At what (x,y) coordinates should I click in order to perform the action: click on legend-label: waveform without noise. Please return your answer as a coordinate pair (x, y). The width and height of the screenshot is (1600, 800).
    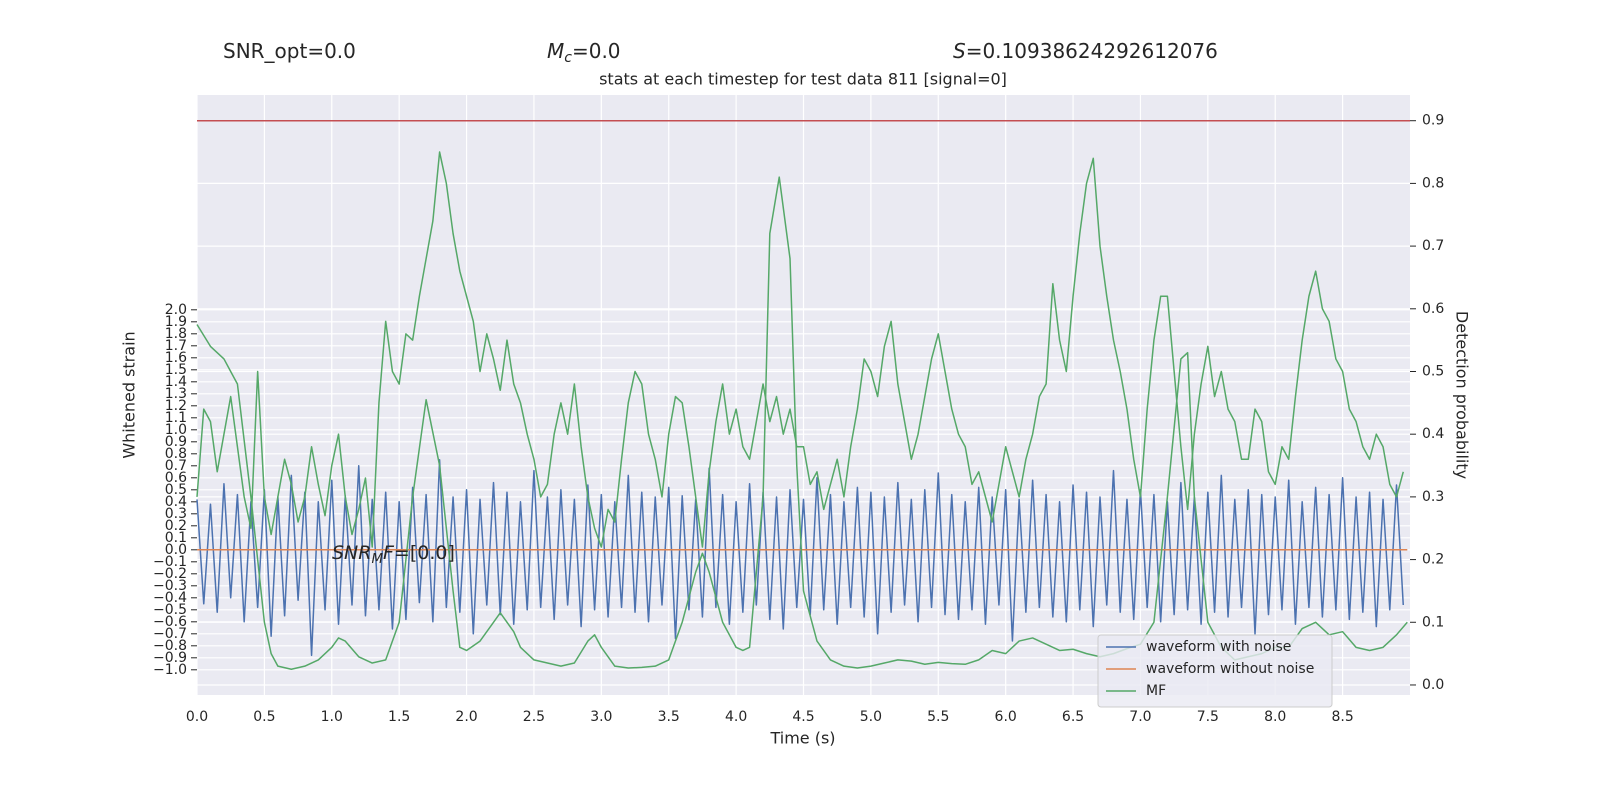
    Looking at the image, I should click on (1230, 669).